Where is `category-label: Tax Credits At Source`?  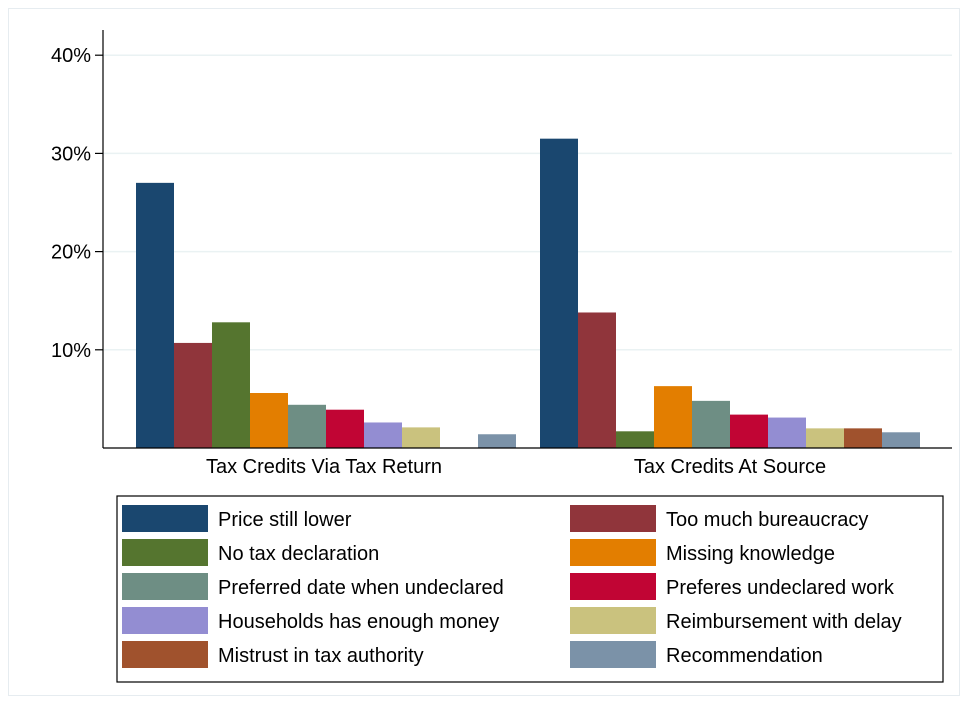
category-label: Tax Credits At Source is located at coordinates (730, 467).